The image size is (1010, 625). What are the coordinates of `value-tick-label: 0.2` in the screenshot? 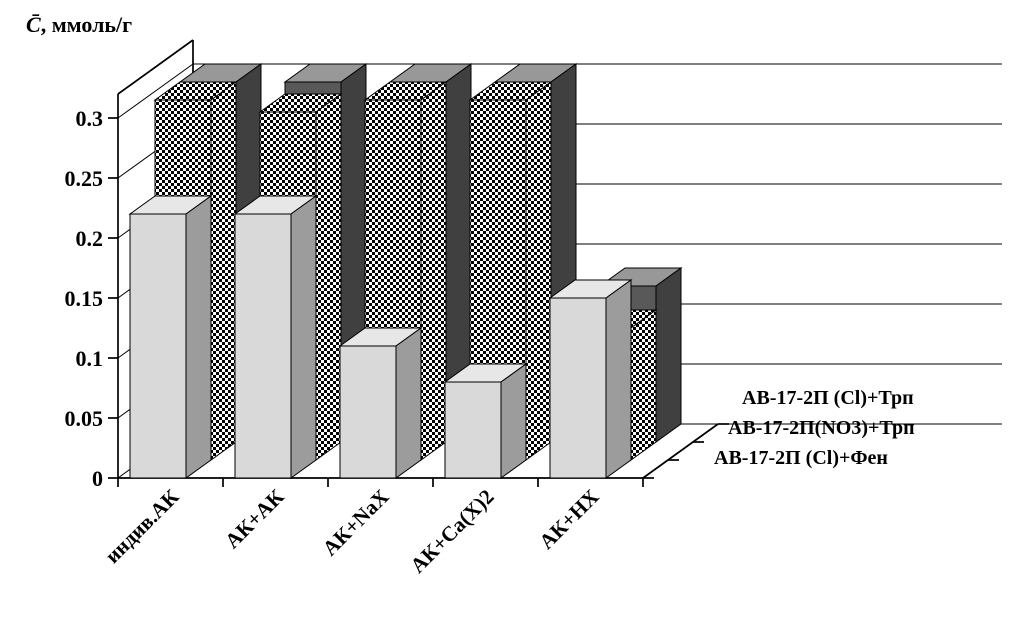 It's located at (90, 238).